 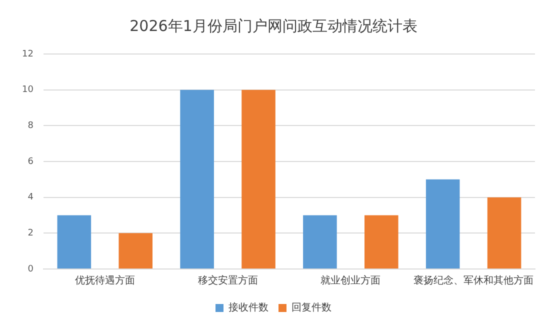 What do you see at coordinates (312, 308) in the screenshot?
I see `legend-label: 回复件数` at bounding box center [312, 308].